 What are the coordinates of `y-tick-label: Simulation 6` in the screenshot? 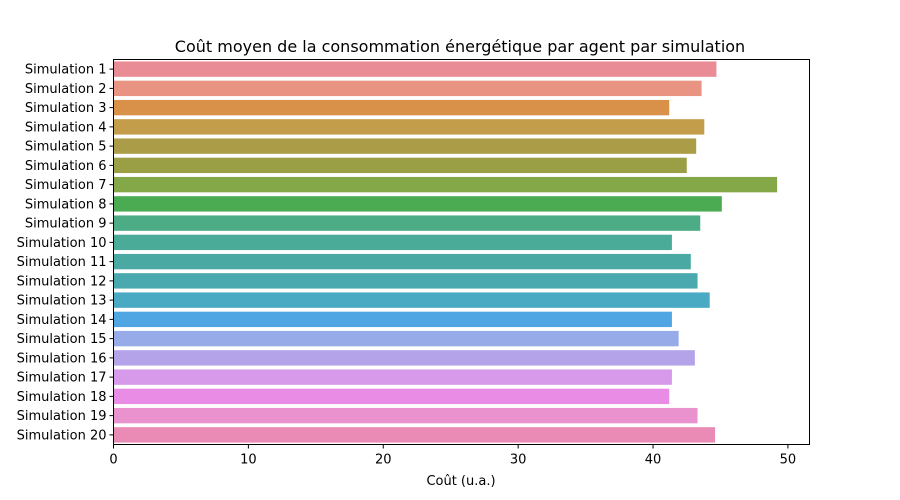 It's located at (66, 166).